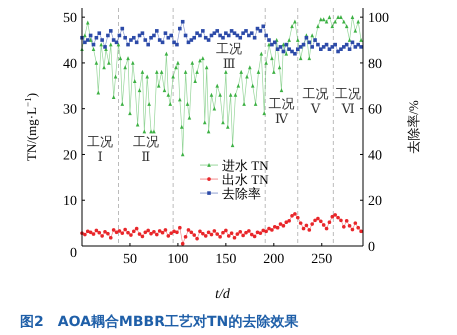 This screenshot has width=457, height=335. What do you see at coordinates (225, 259) in the screenshot?
I see `x-tick-label: 150` at bounding box center [225, 259].